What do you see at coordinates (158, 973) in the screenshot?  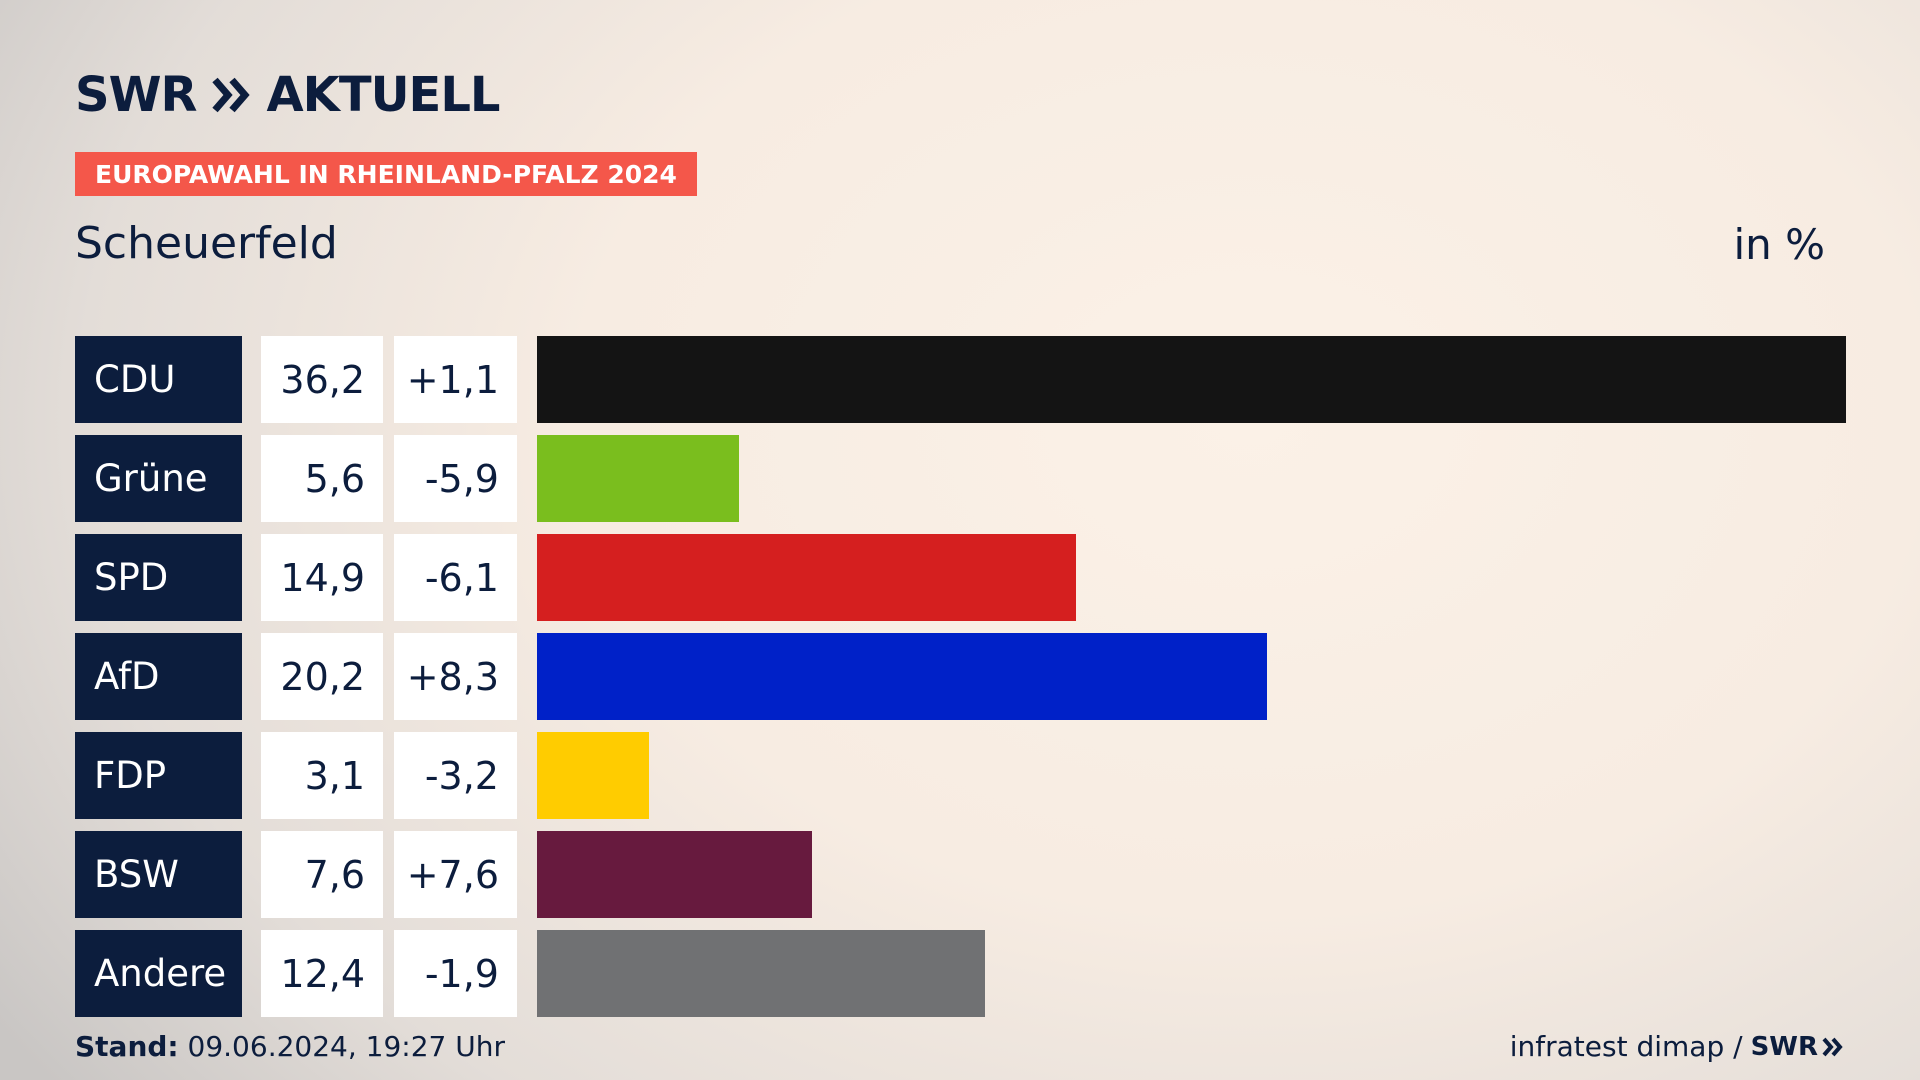 I see `party-label: Andere` at bounding box center [158, 973].